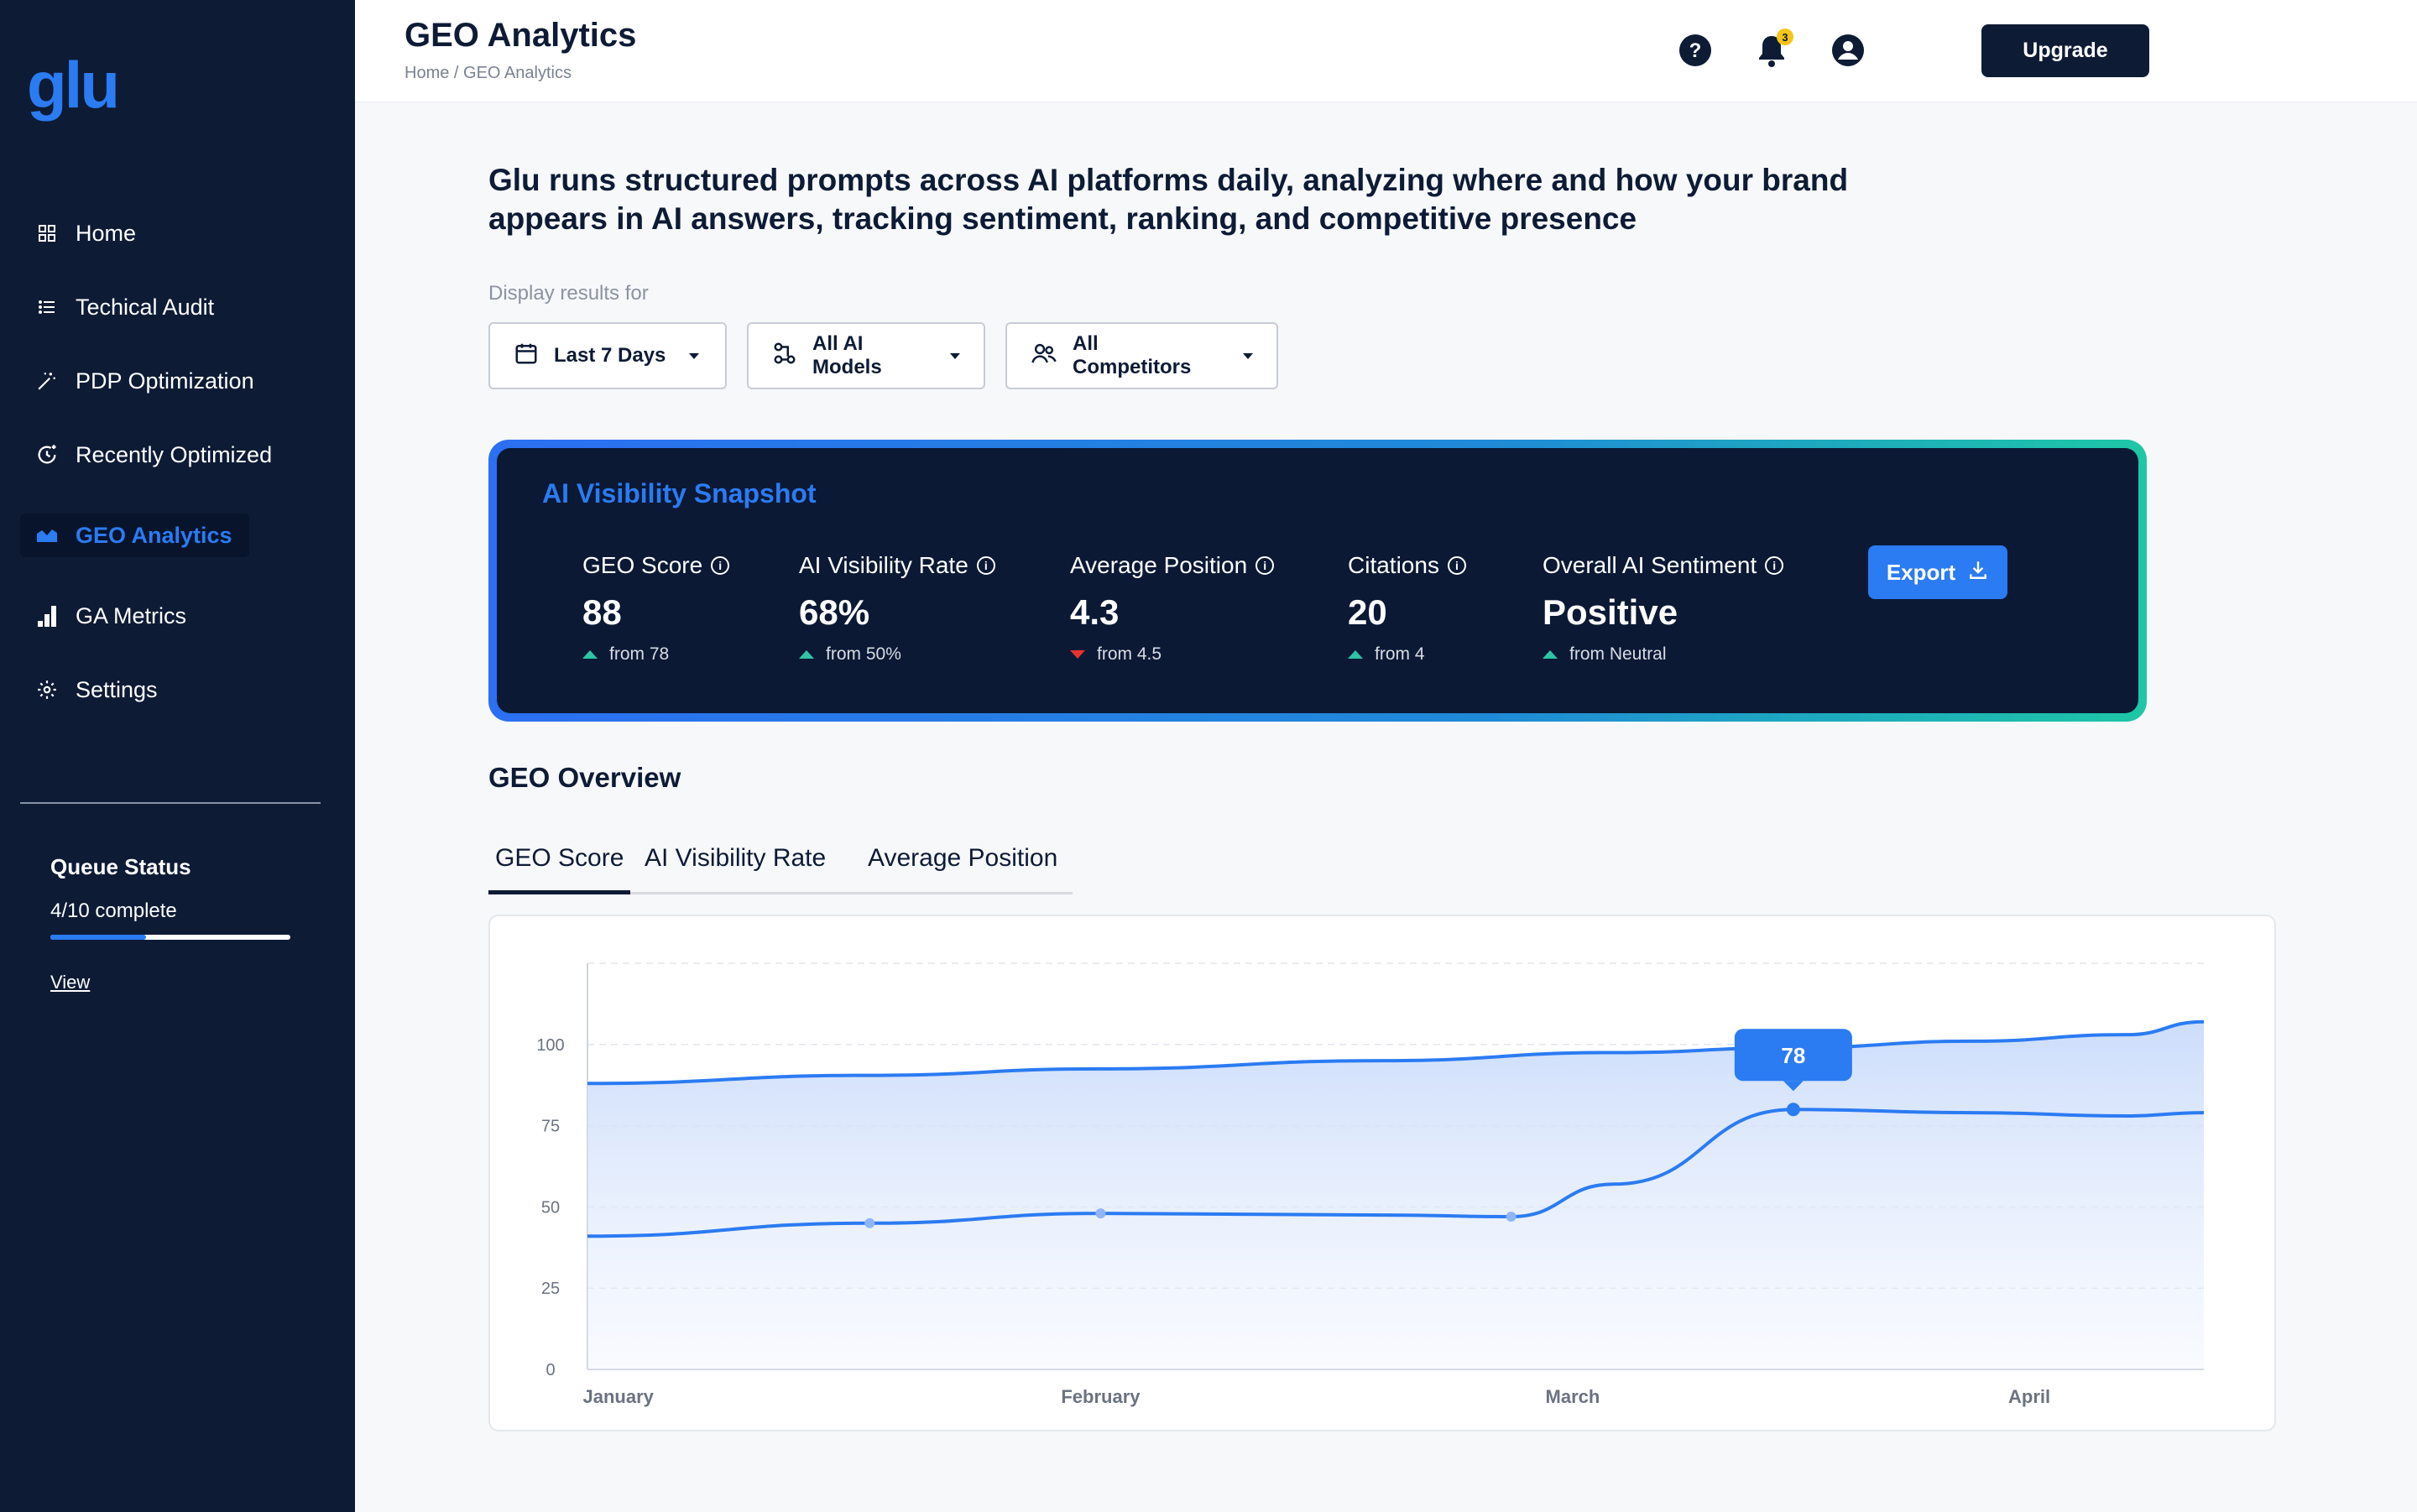  What do you see at coordinates (847, 355) in the screenshot?
I see `filter-label: All AI Models` at bounding box center [847, 355].